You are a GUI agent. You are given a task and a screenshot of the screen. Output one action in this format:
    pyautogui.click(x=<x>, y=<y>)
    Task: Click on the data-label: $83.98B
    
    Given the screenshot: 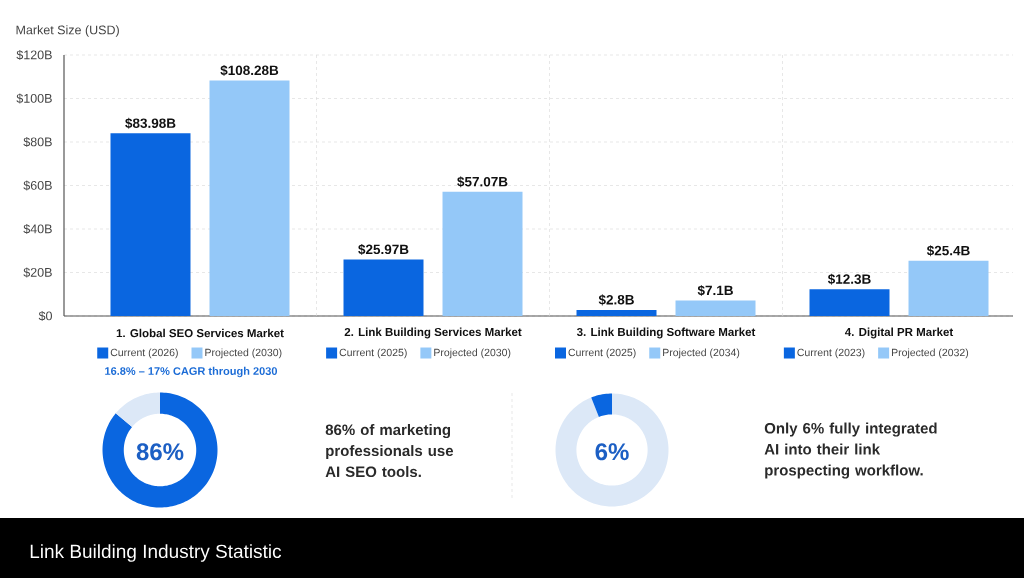 What is the action you would take?
    pyautogui.click(x=150, y=123)
    